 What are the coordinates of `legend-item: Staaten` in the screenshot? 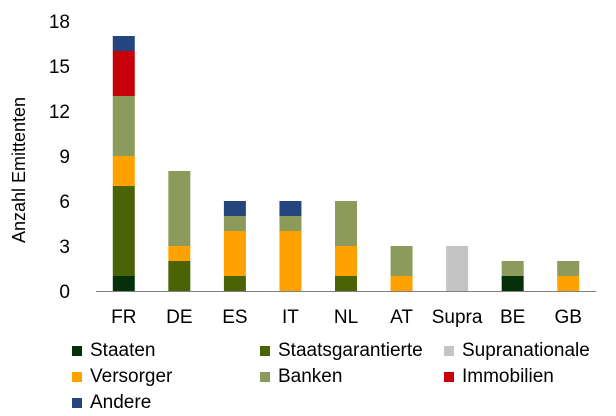 It's located at (114, 351).